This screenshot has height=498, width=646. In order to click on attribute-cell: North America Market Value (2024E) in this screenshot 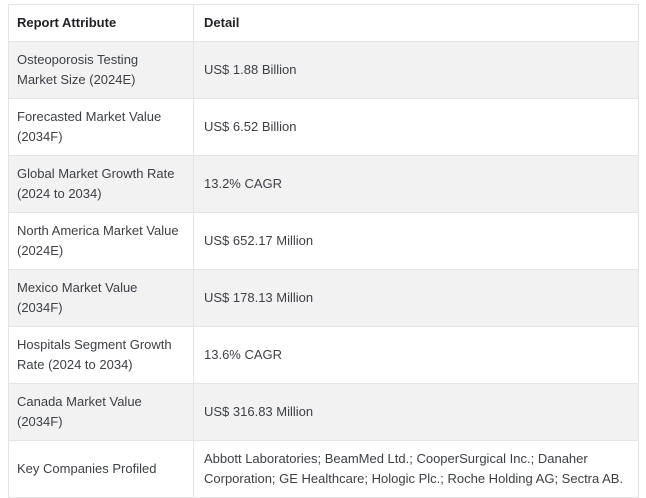, I will do `click(101, 241)`.